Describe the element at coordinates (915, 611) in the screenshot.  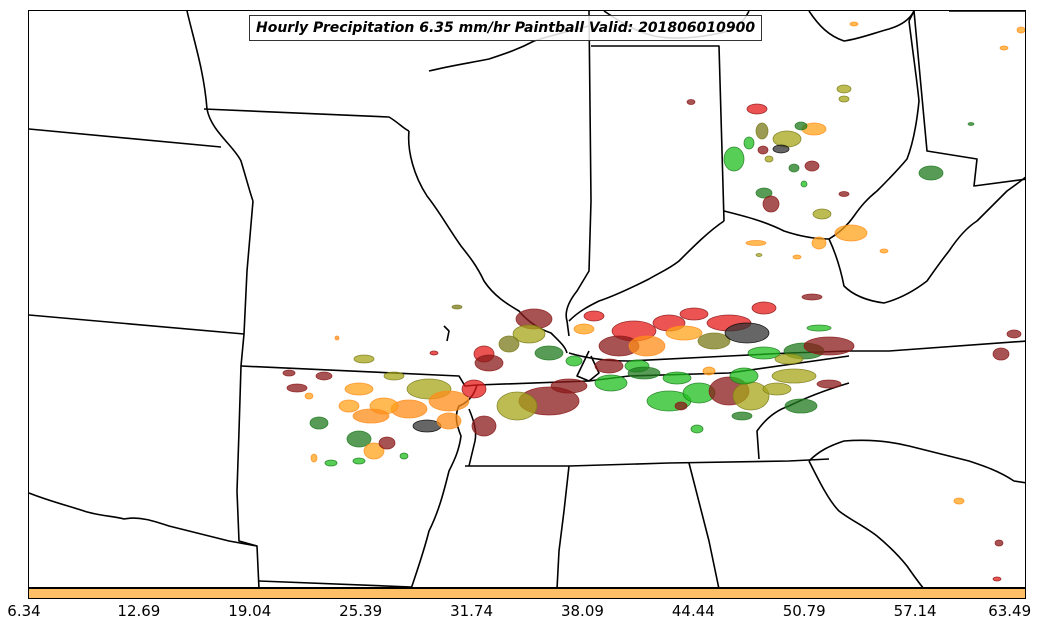
I see `colorbar-tick-label: 57.14` at that location.